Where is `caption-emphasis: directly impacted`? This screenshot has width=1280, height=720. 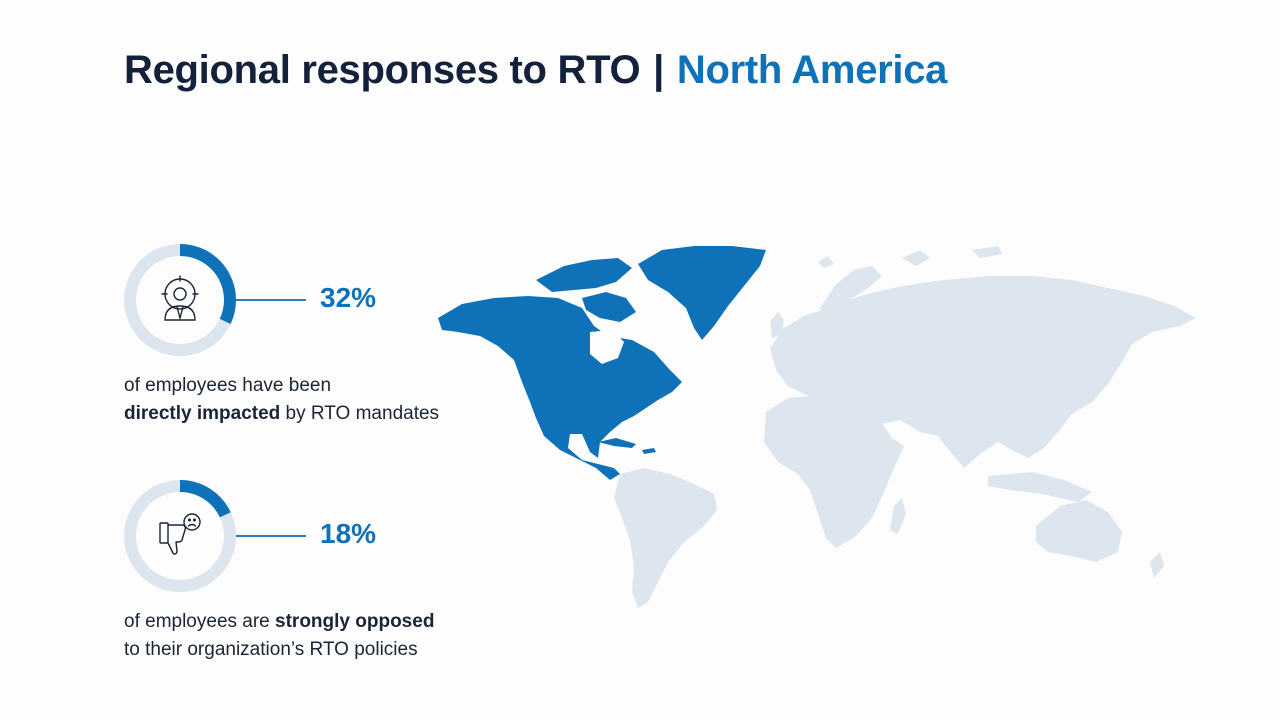
caption-emphasis: directly impacted is located at coordinates (202, 413).